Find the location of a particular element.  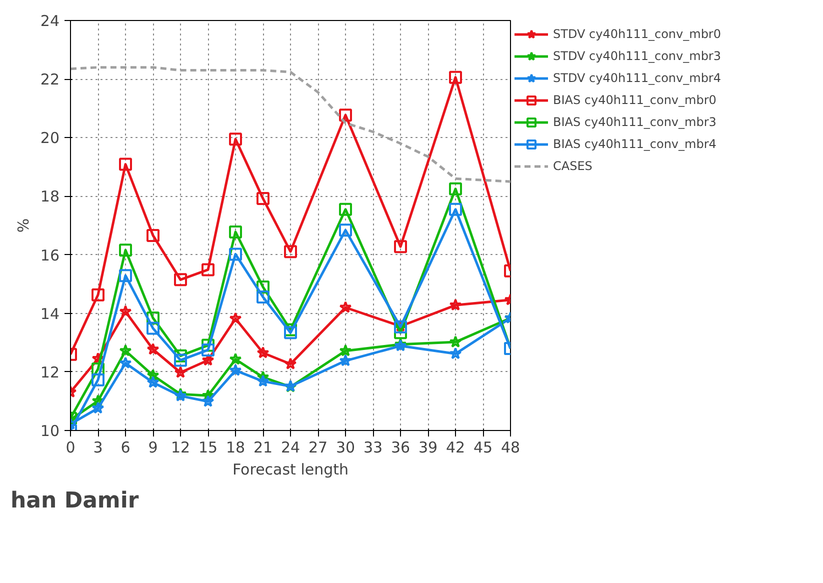

x-tick-label: 21 is located at coordinates (263, 447).